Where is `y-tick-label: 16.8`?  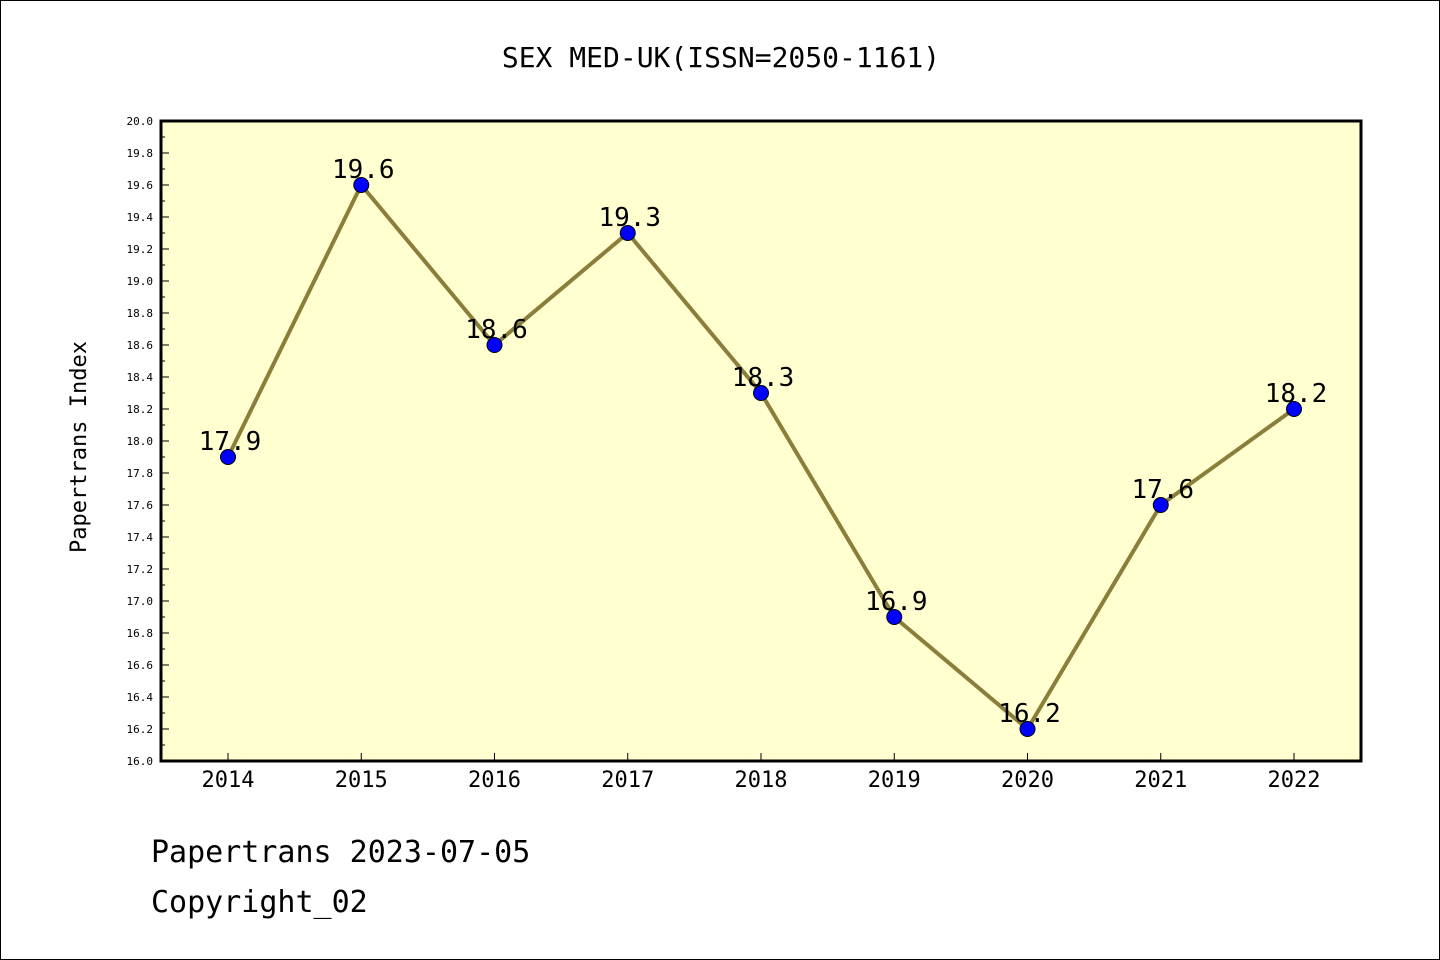
y-tick-label: 16.8 is located at coordinates (140, 633).